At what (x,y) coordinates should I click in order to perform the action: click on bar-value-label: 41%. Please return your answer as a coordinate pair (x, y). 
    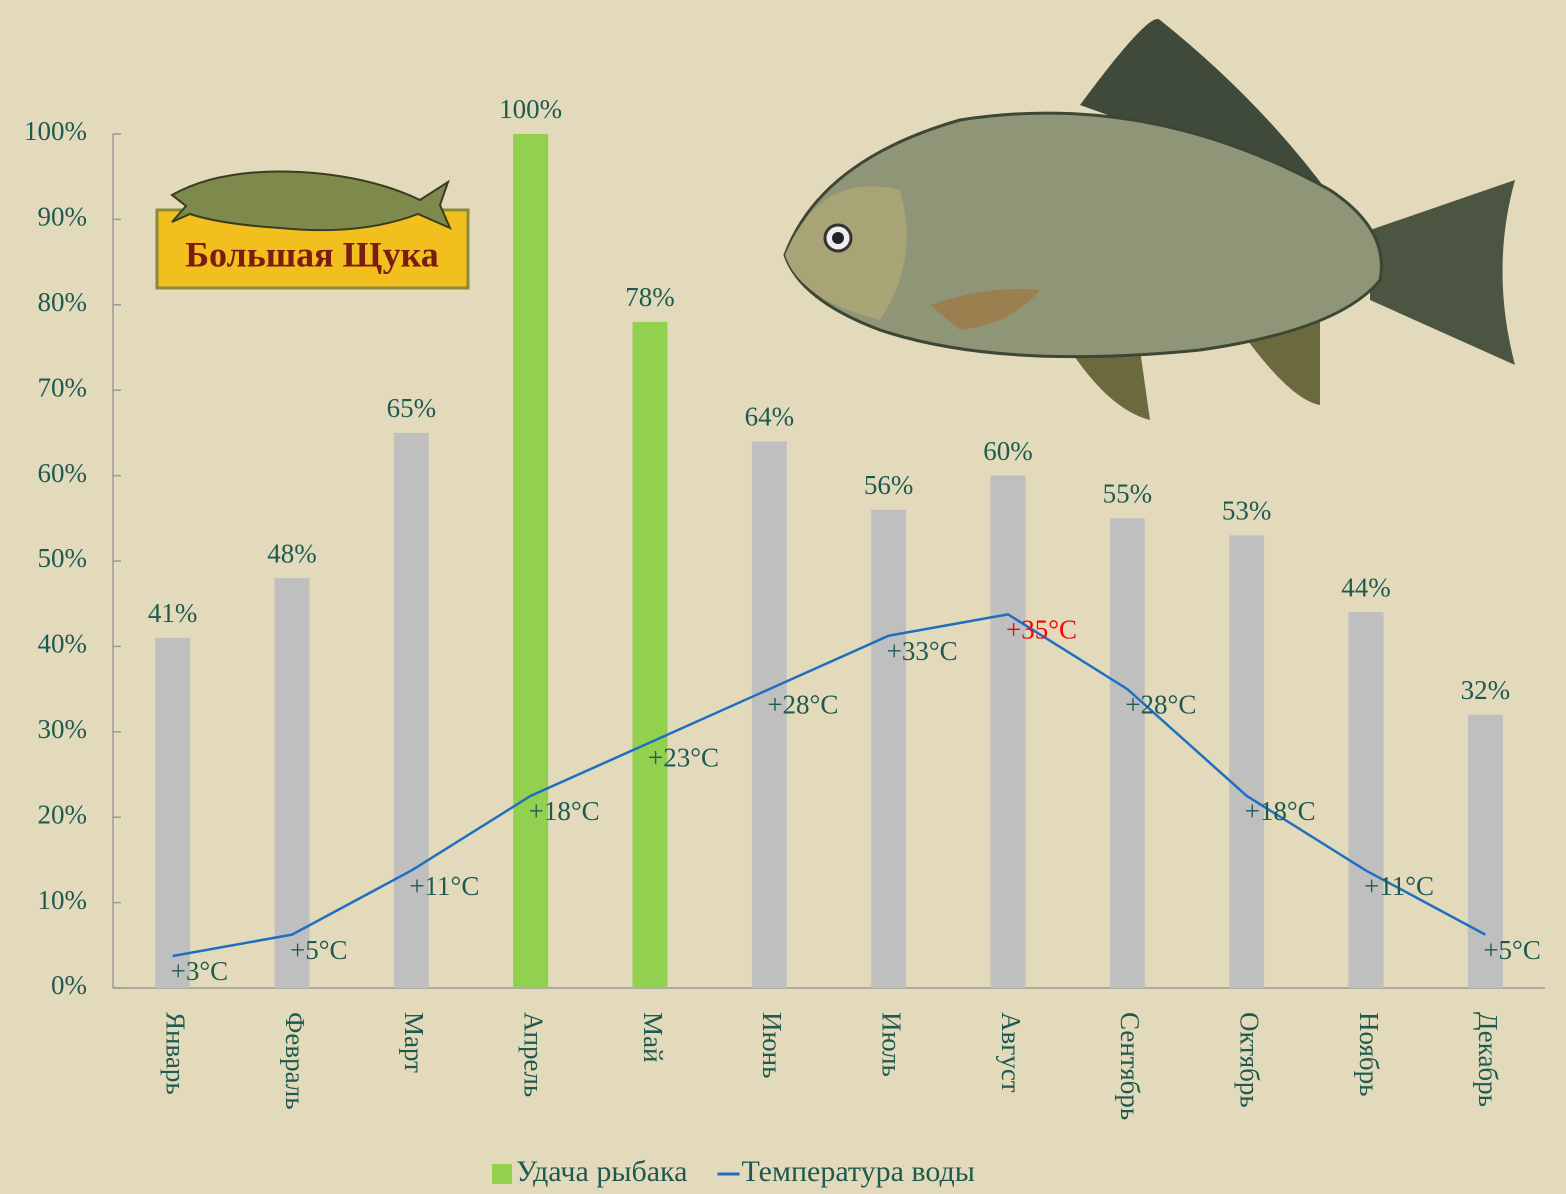
    Looking at the image, I should click on (173, 613).